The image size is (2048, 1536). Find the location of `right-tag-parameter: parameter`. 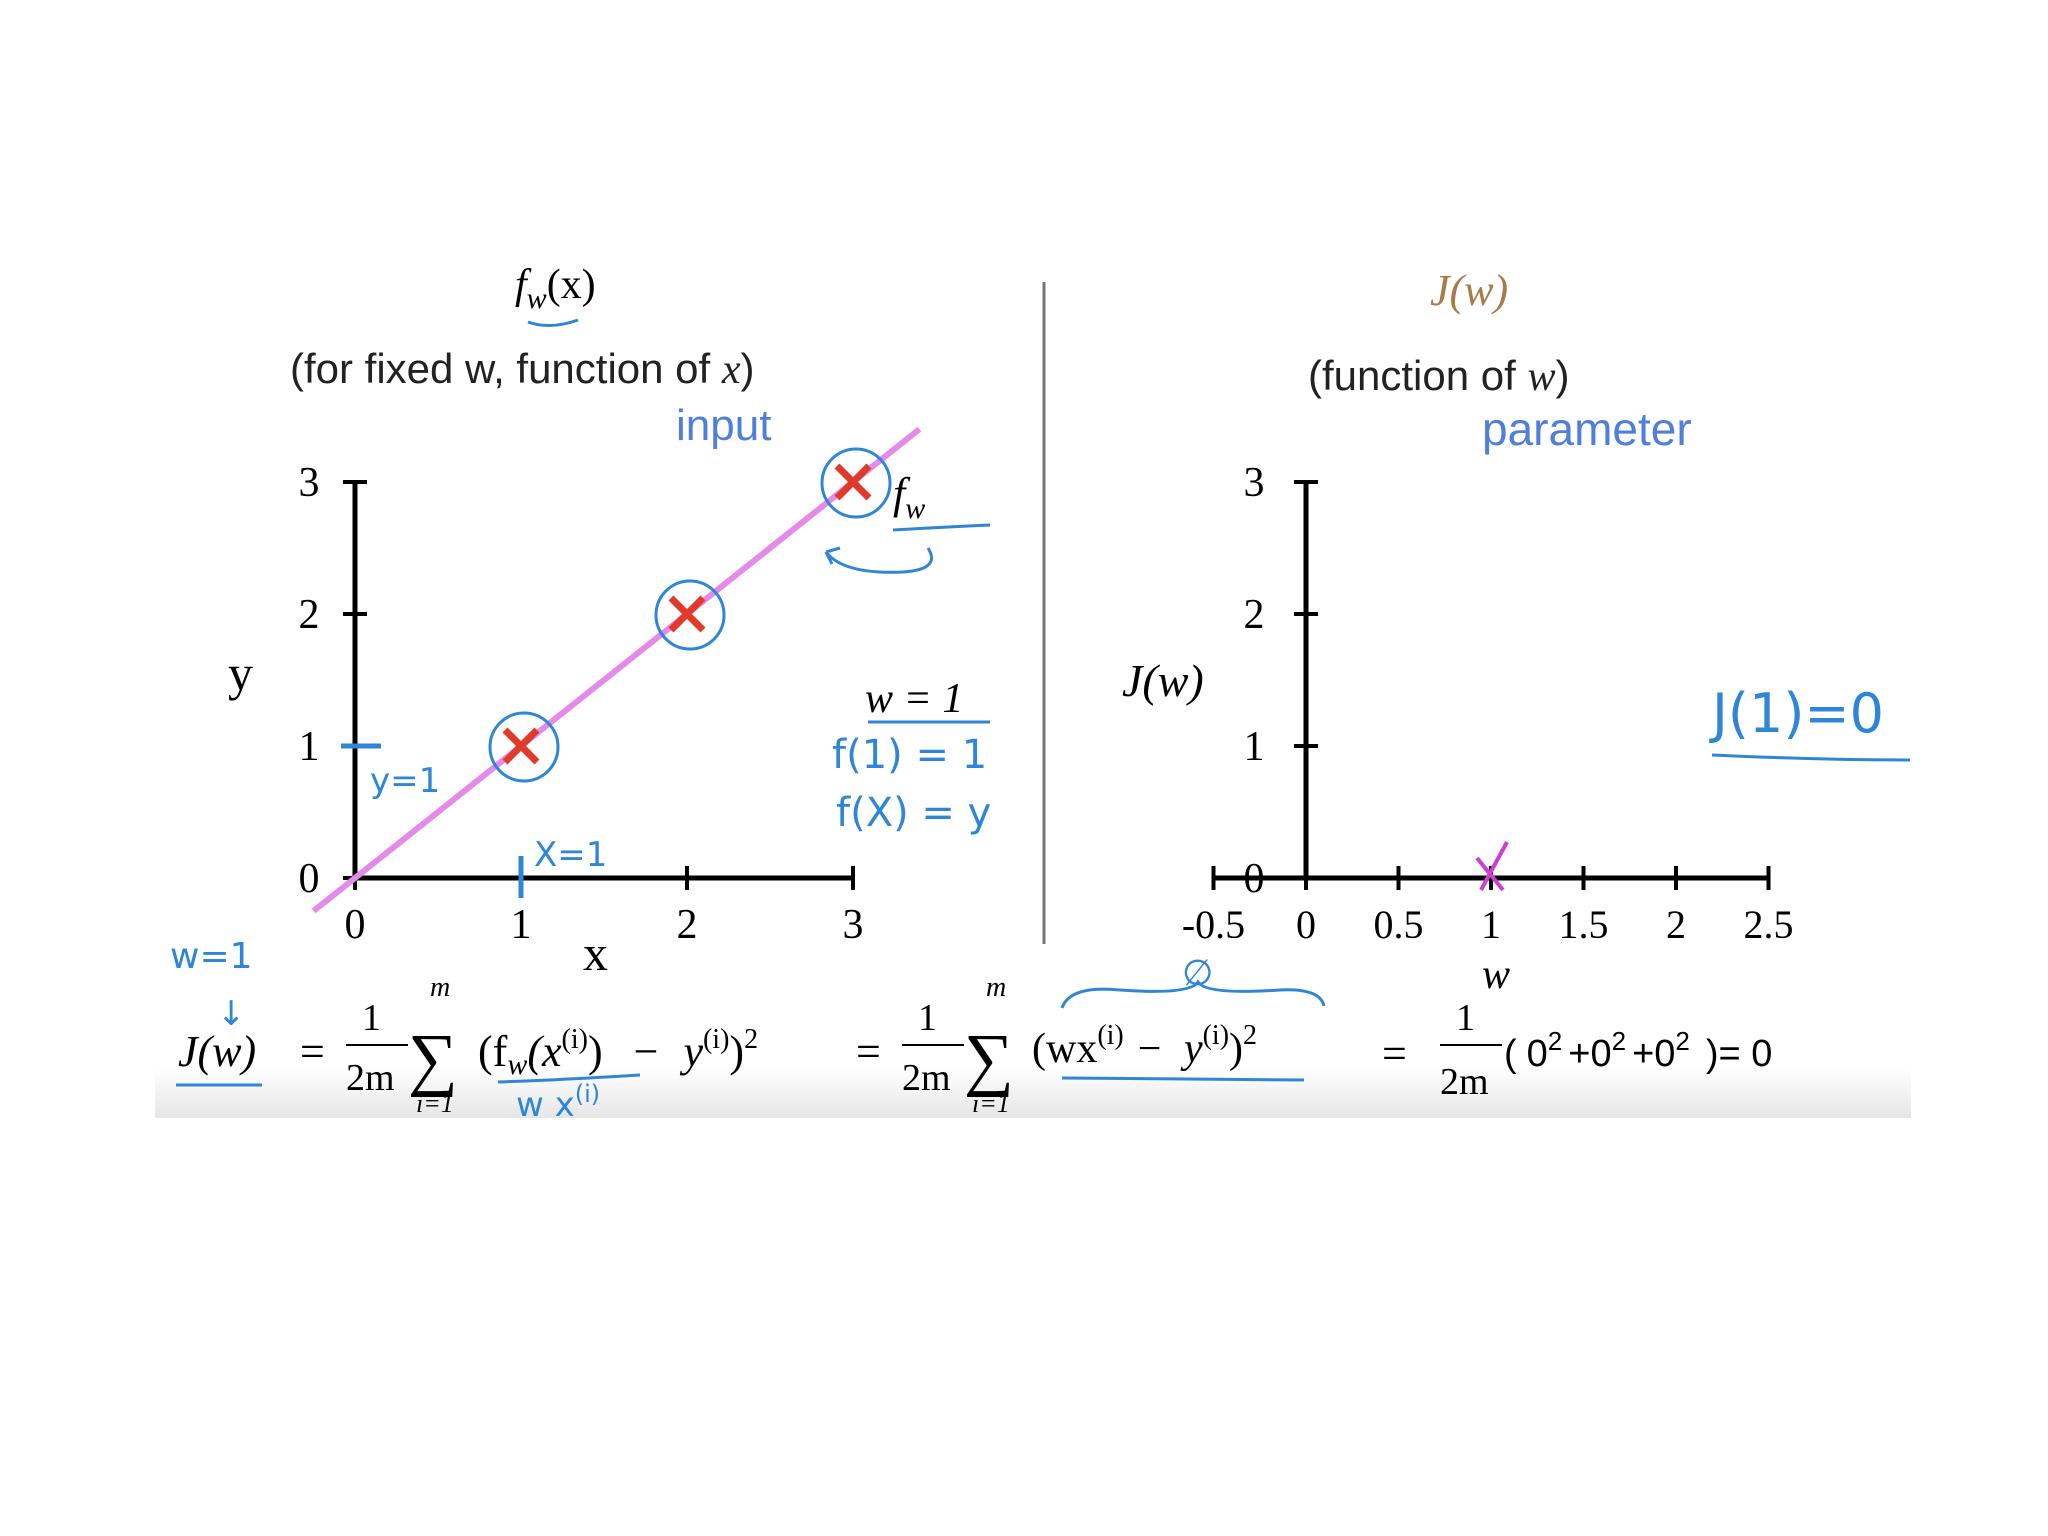

right-tag-parameter: parameter is located at coordinates (1587, 429).